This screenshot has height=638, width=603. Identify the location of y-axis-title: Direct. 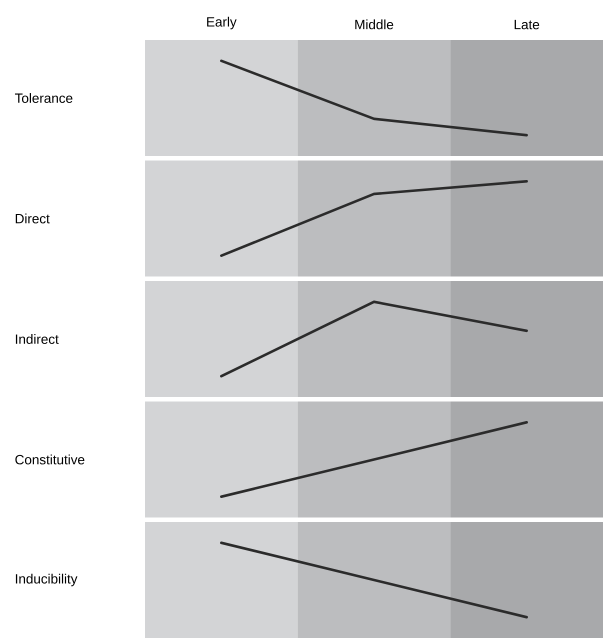
(33, 219).